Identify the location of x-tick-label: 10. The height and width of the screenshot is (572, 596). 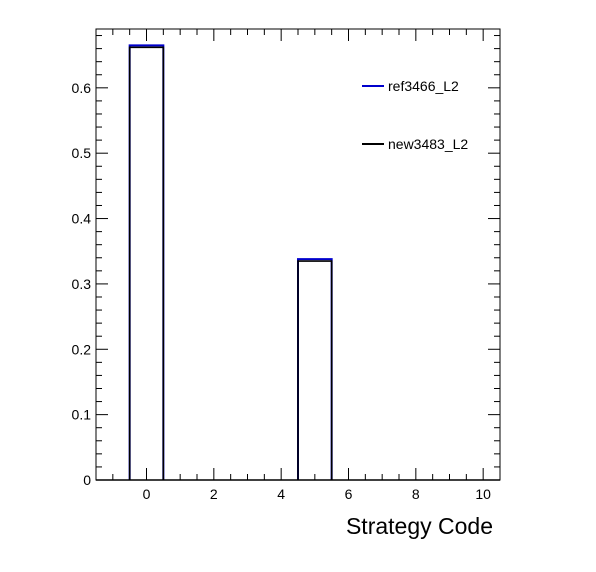
(483, 494).